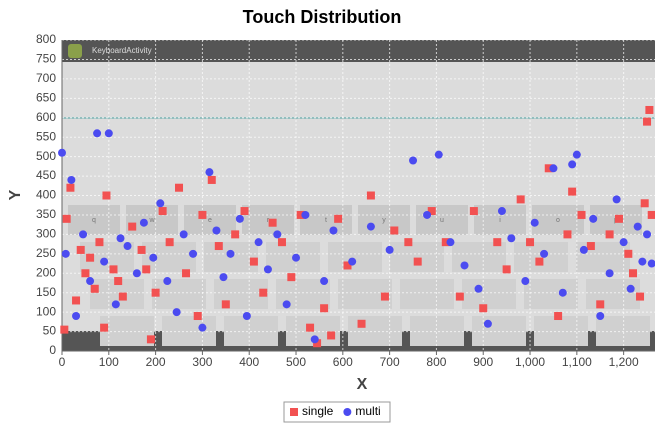  I want to click on y-tick-label: 150, so click(46, 292).